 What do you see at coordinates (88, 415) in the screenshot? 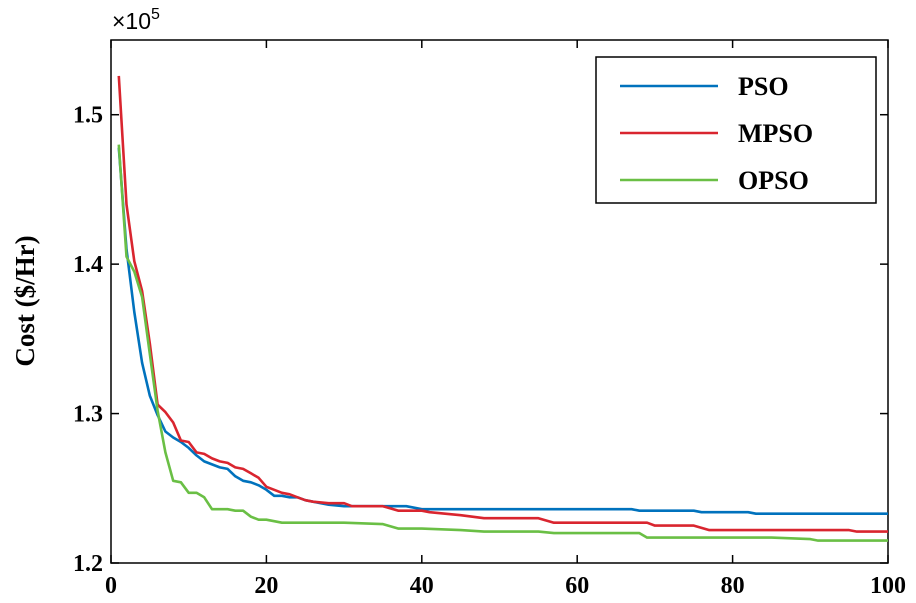
I see `y-tick-label: 1.3` at bounding box center [88, 415].